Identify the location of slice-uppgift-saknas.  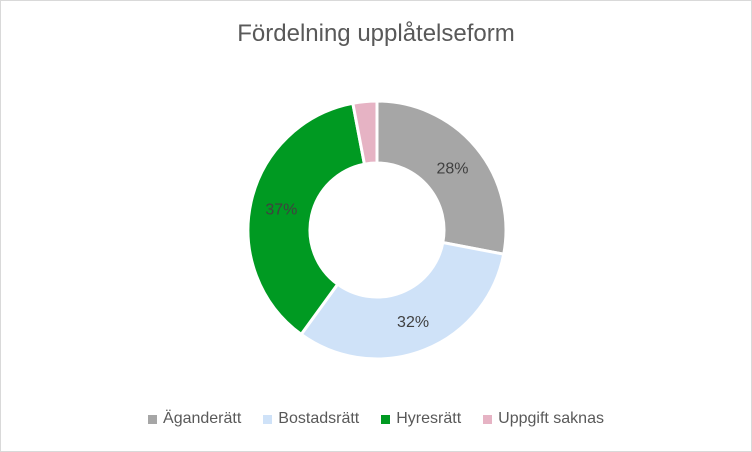
(365, 132).